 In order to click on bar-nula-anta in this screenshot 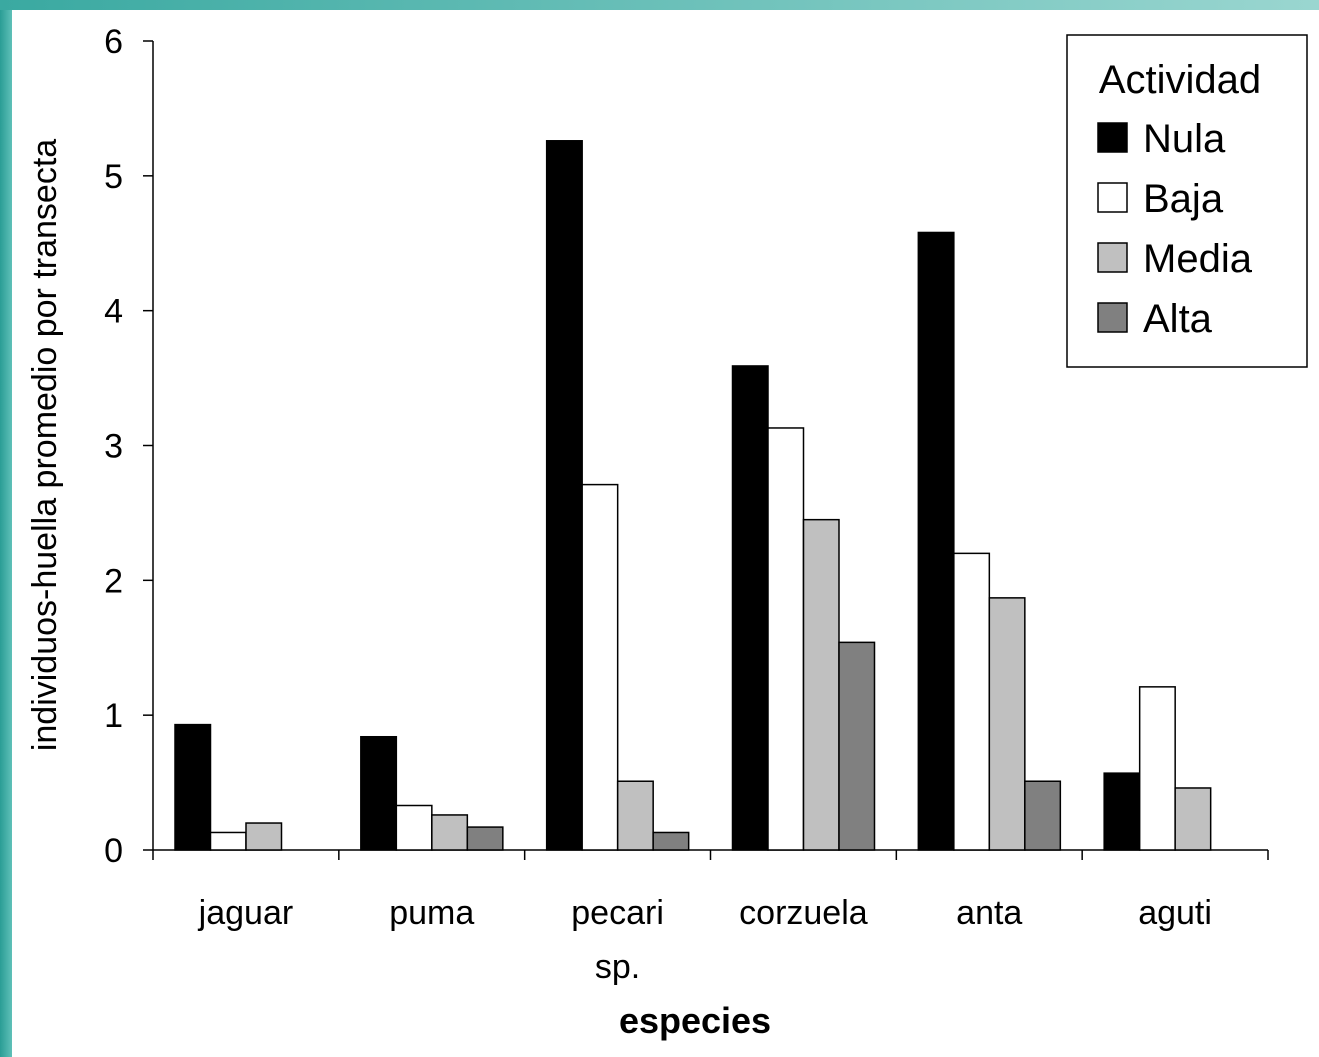, I will do `click(936, 541)`.